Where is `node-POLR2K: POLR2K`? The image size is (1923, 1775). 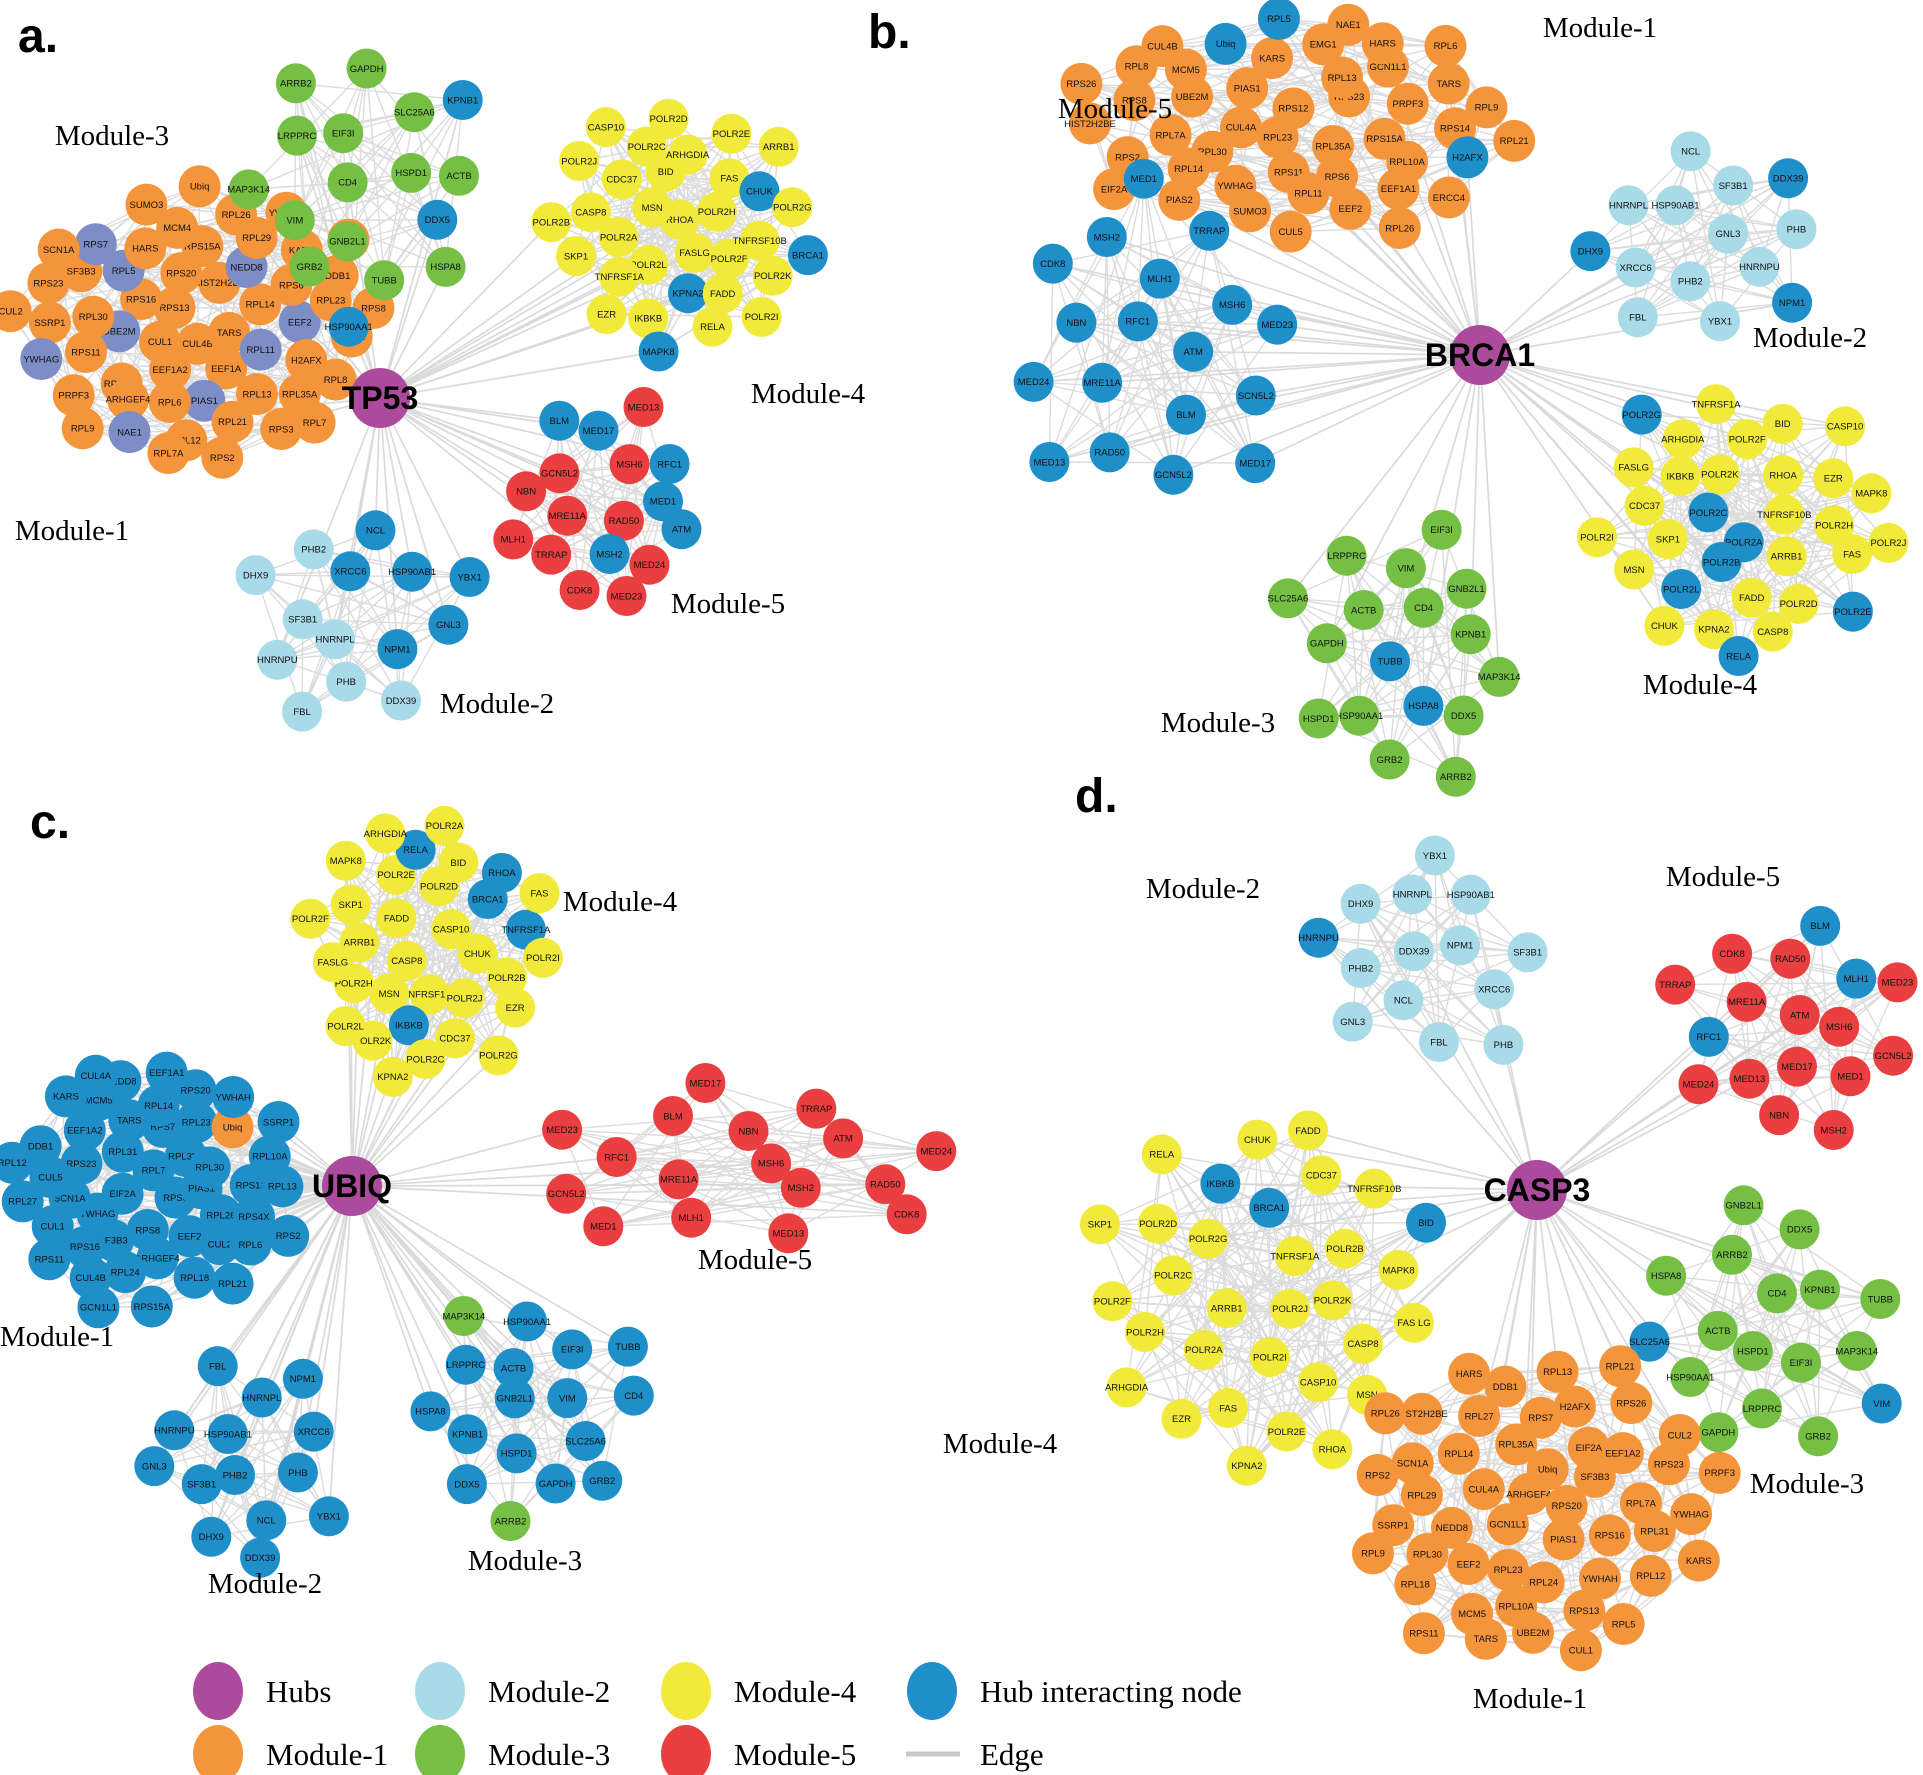
node-POLR2K: POLR2K is located at coordinates (1332, 1300).